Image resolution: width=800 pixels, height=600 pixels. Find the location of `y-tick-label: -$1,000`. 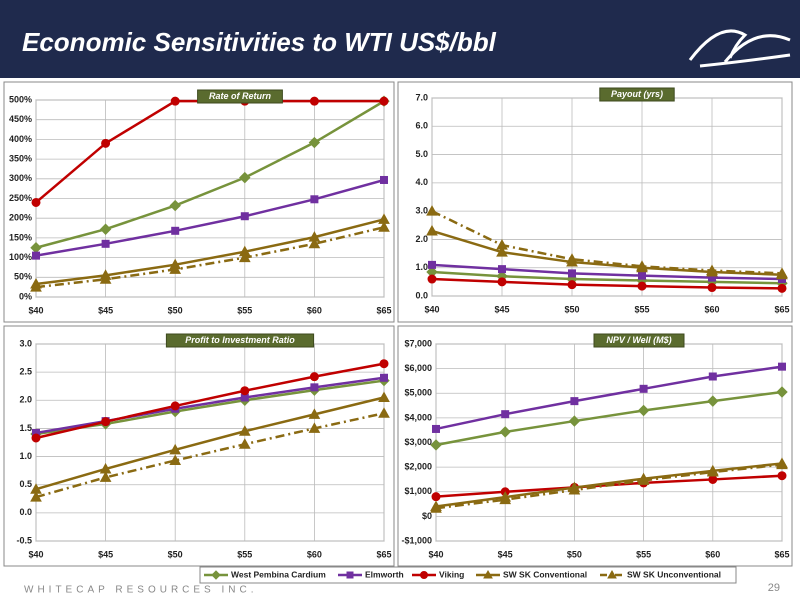

y-tick-label: -$1,000 is located at coordinates (416, 540).